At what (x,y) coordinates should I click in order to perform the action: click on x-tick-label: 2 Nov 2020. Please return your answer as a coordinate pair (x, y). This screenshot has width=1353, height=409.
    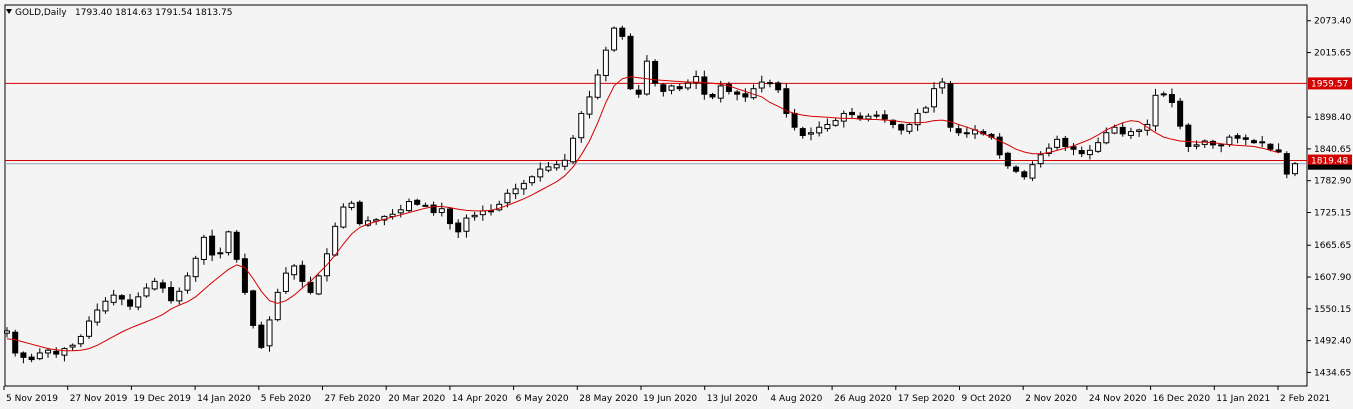
    Looking at the image, I should click on (1051, 399).